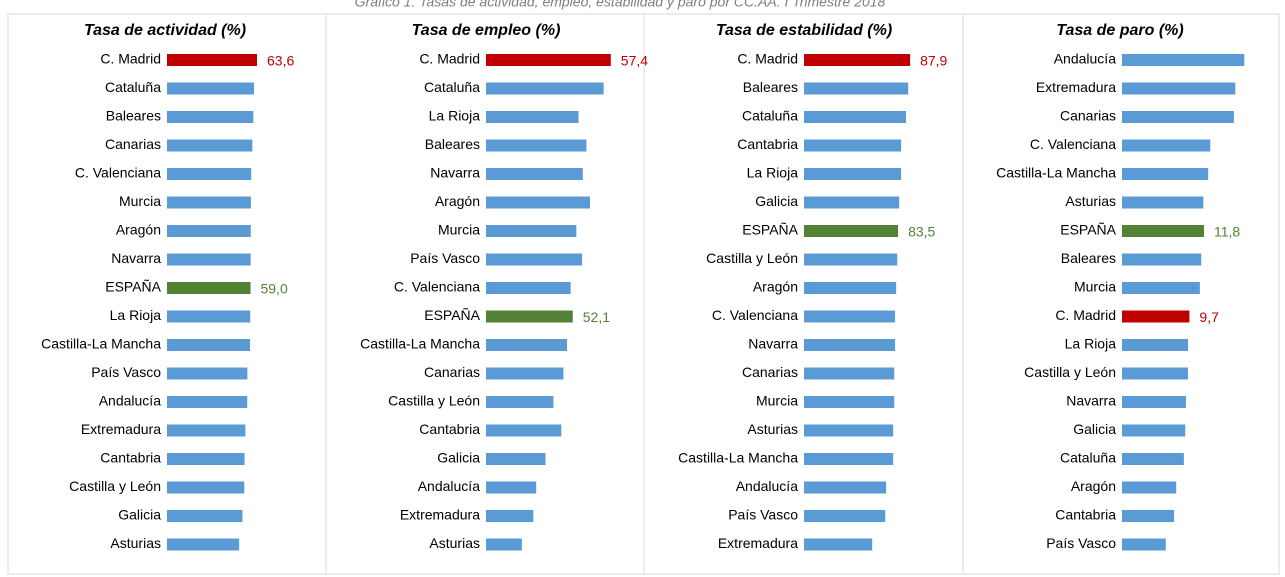 This screenshot has height=577, width=1285. I want to click on panel-title: Tasa de paro (%), so click(1119, 30).